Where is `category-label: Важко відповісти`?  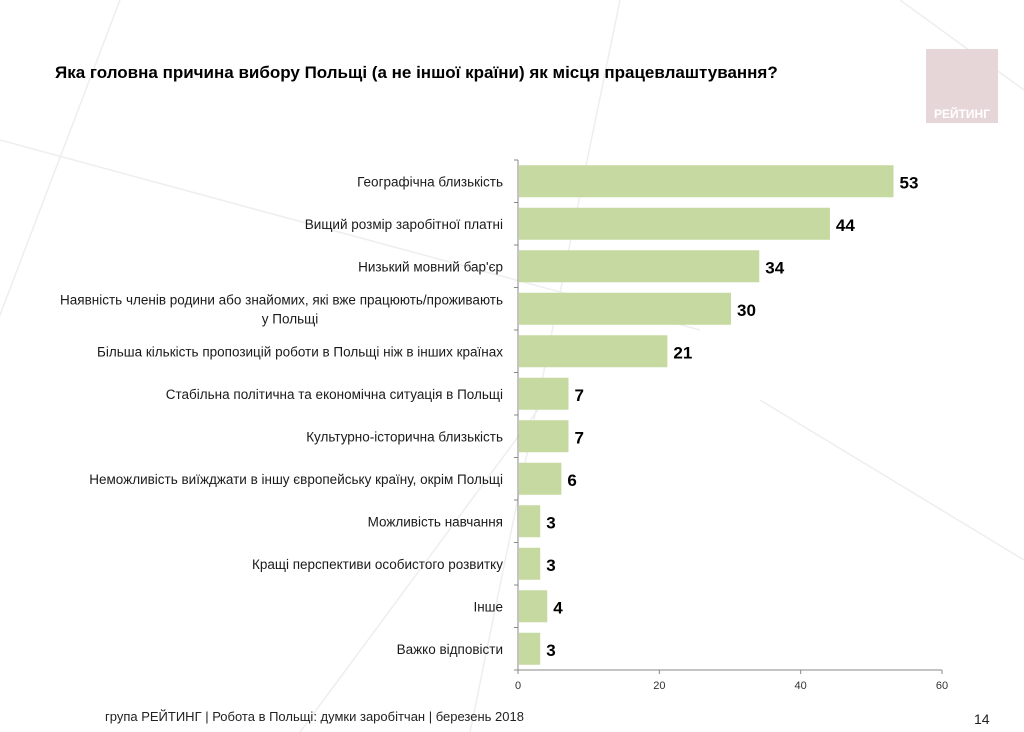 category-label: Важко відповісти is located at coordinates (450, 649).